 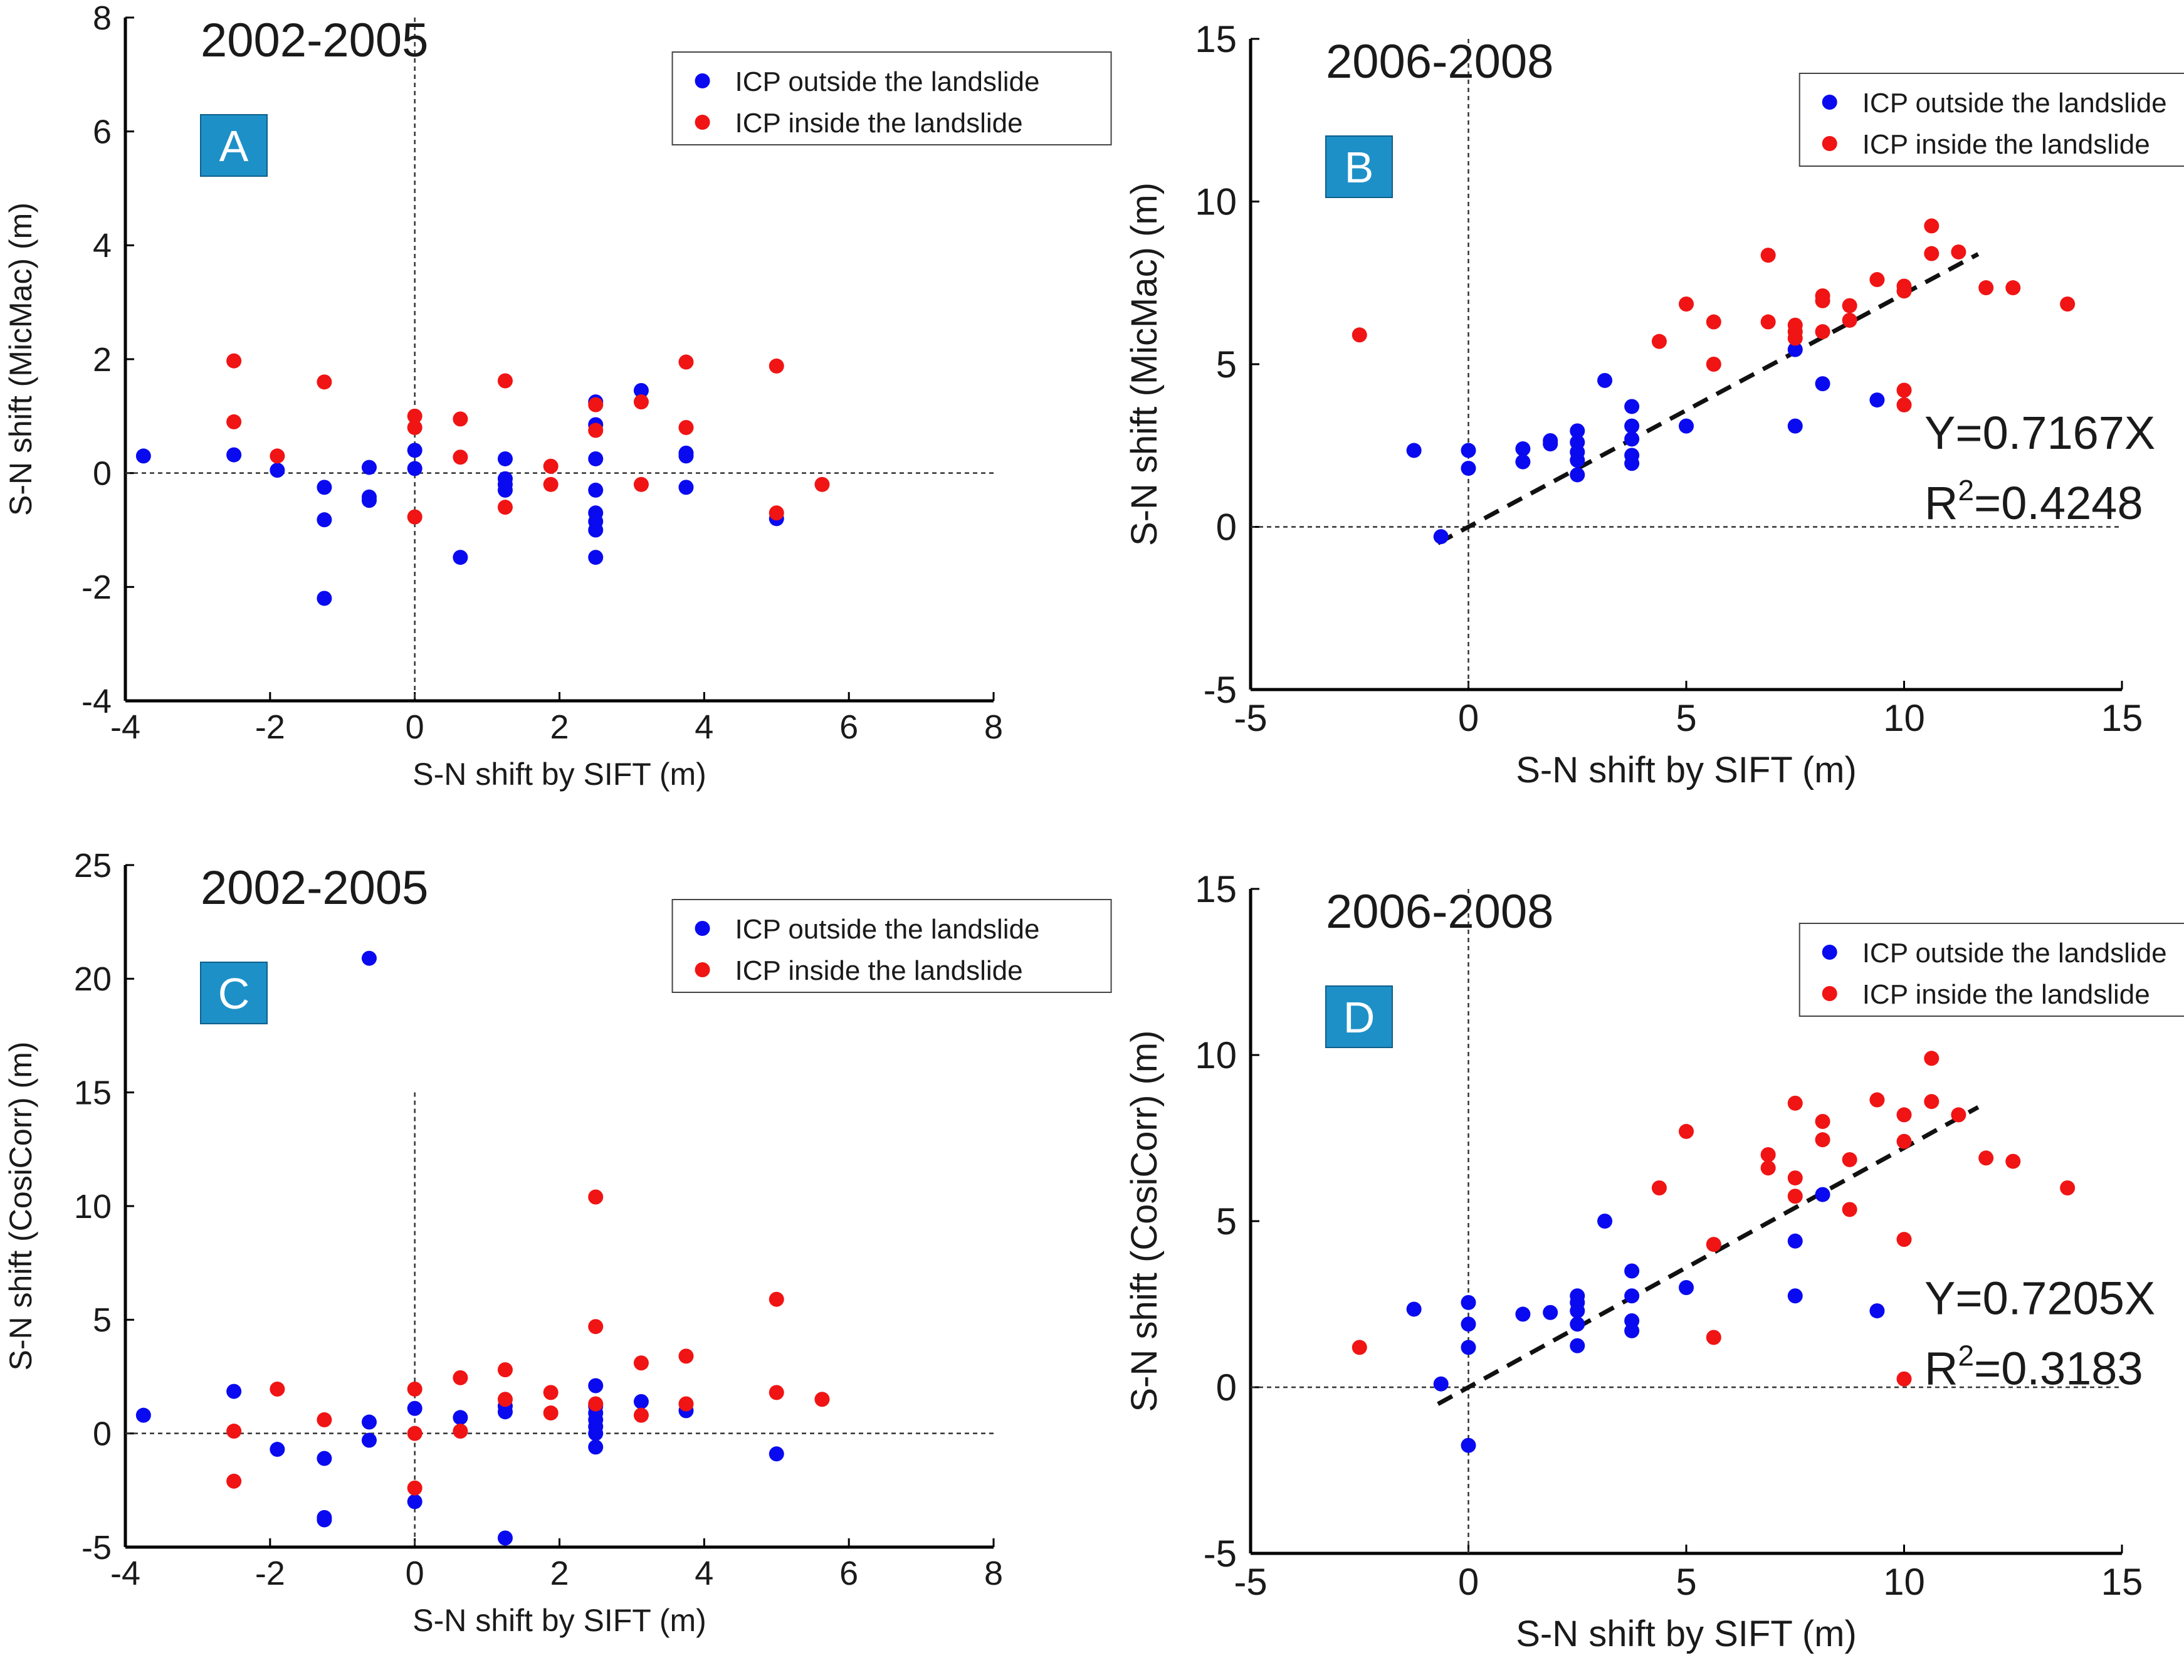 I want to click on x-tick-label: 10, so click(x=1904, y=1582).